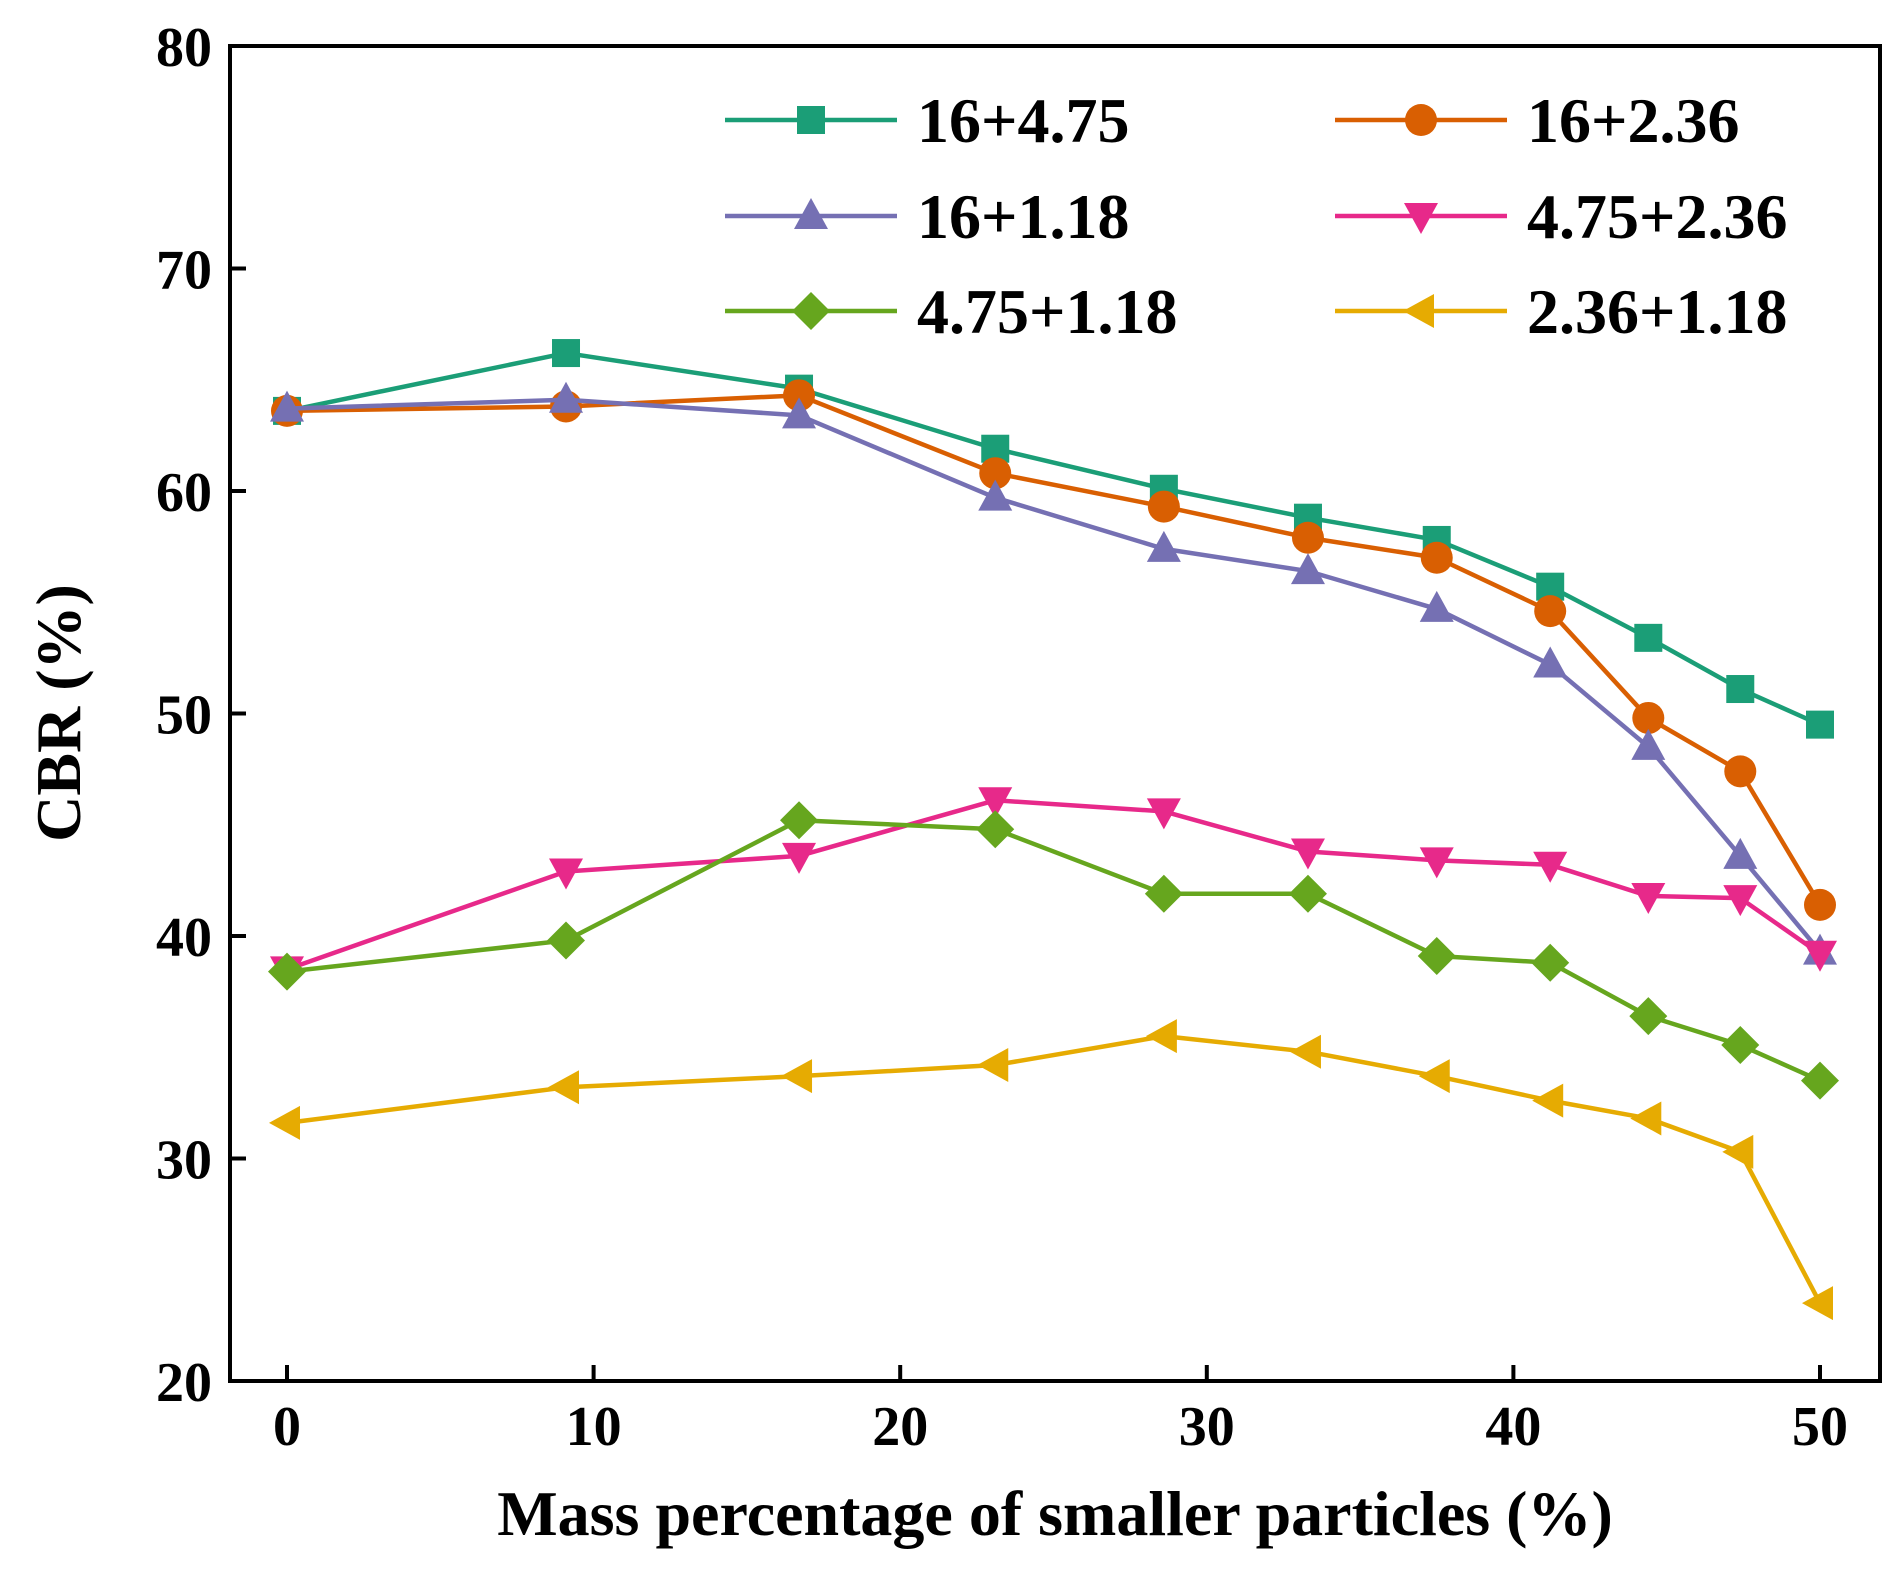 The image size is (1896, 1580). Describe the element at coordinates (1023, 216) in the screenshot. I see `legend-label: 16+1.18` at that location.